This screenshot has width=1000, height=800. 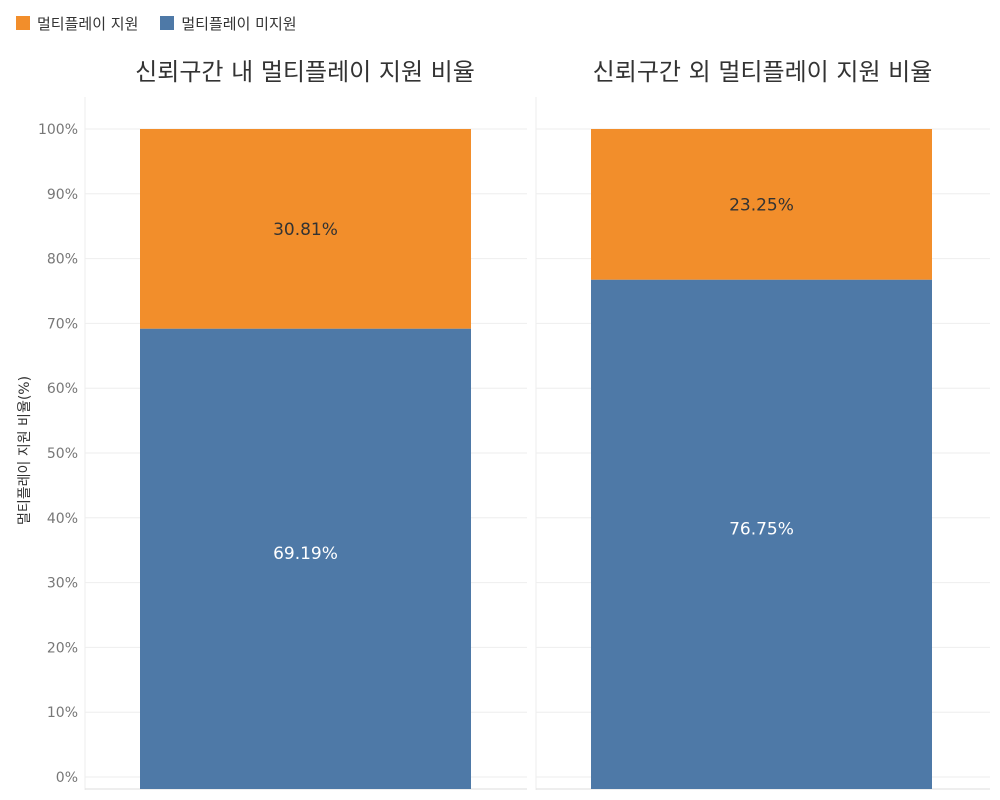 What do you see at coordinates (23, 23) in the screenshot?
I see `legend-swatch-supported` at bounding box center [23, 23].